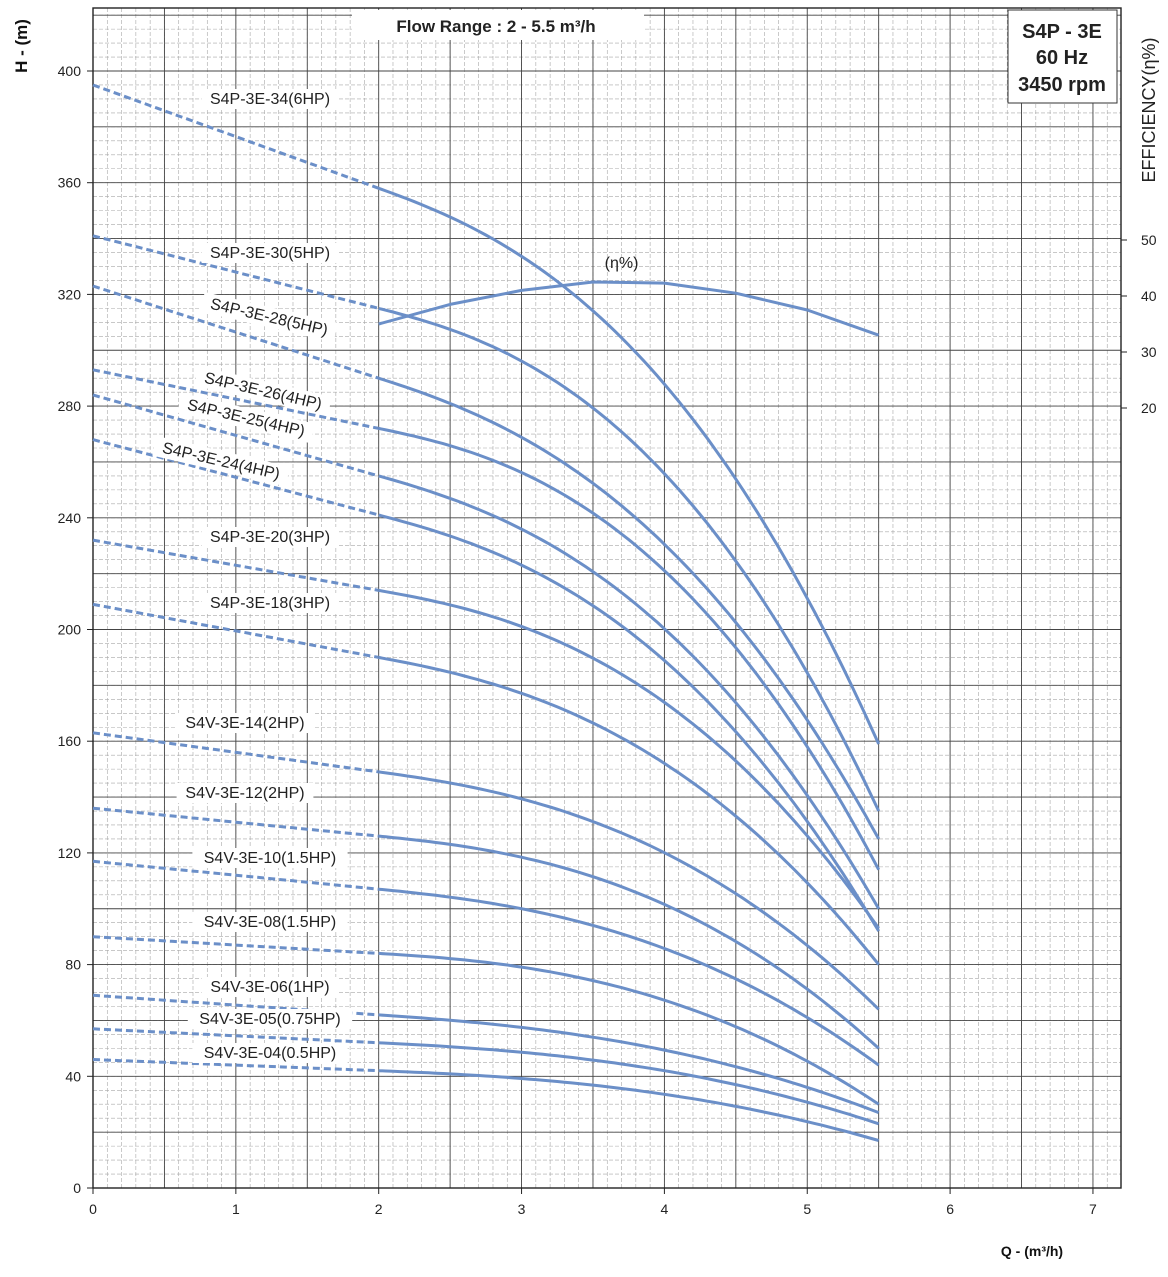 The width and height of the screenshot is (1168, 1277). I want to click on y-tick-label: 320, so click(70, 294).